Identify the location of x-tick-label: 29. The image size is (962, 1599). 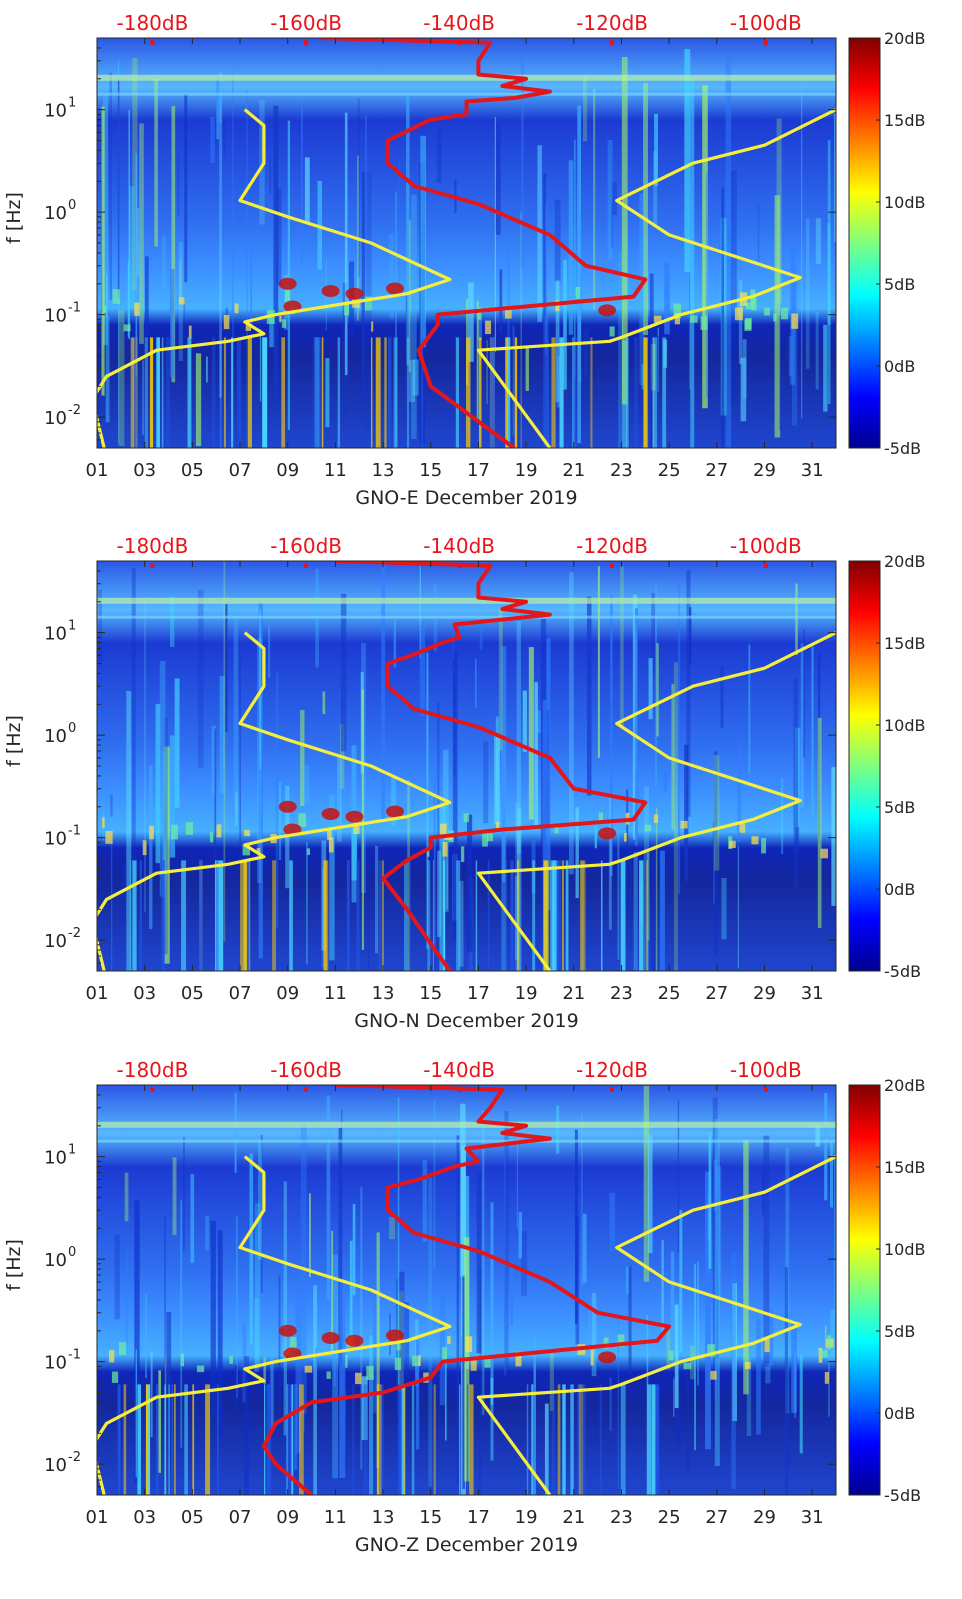
(764, 1517).